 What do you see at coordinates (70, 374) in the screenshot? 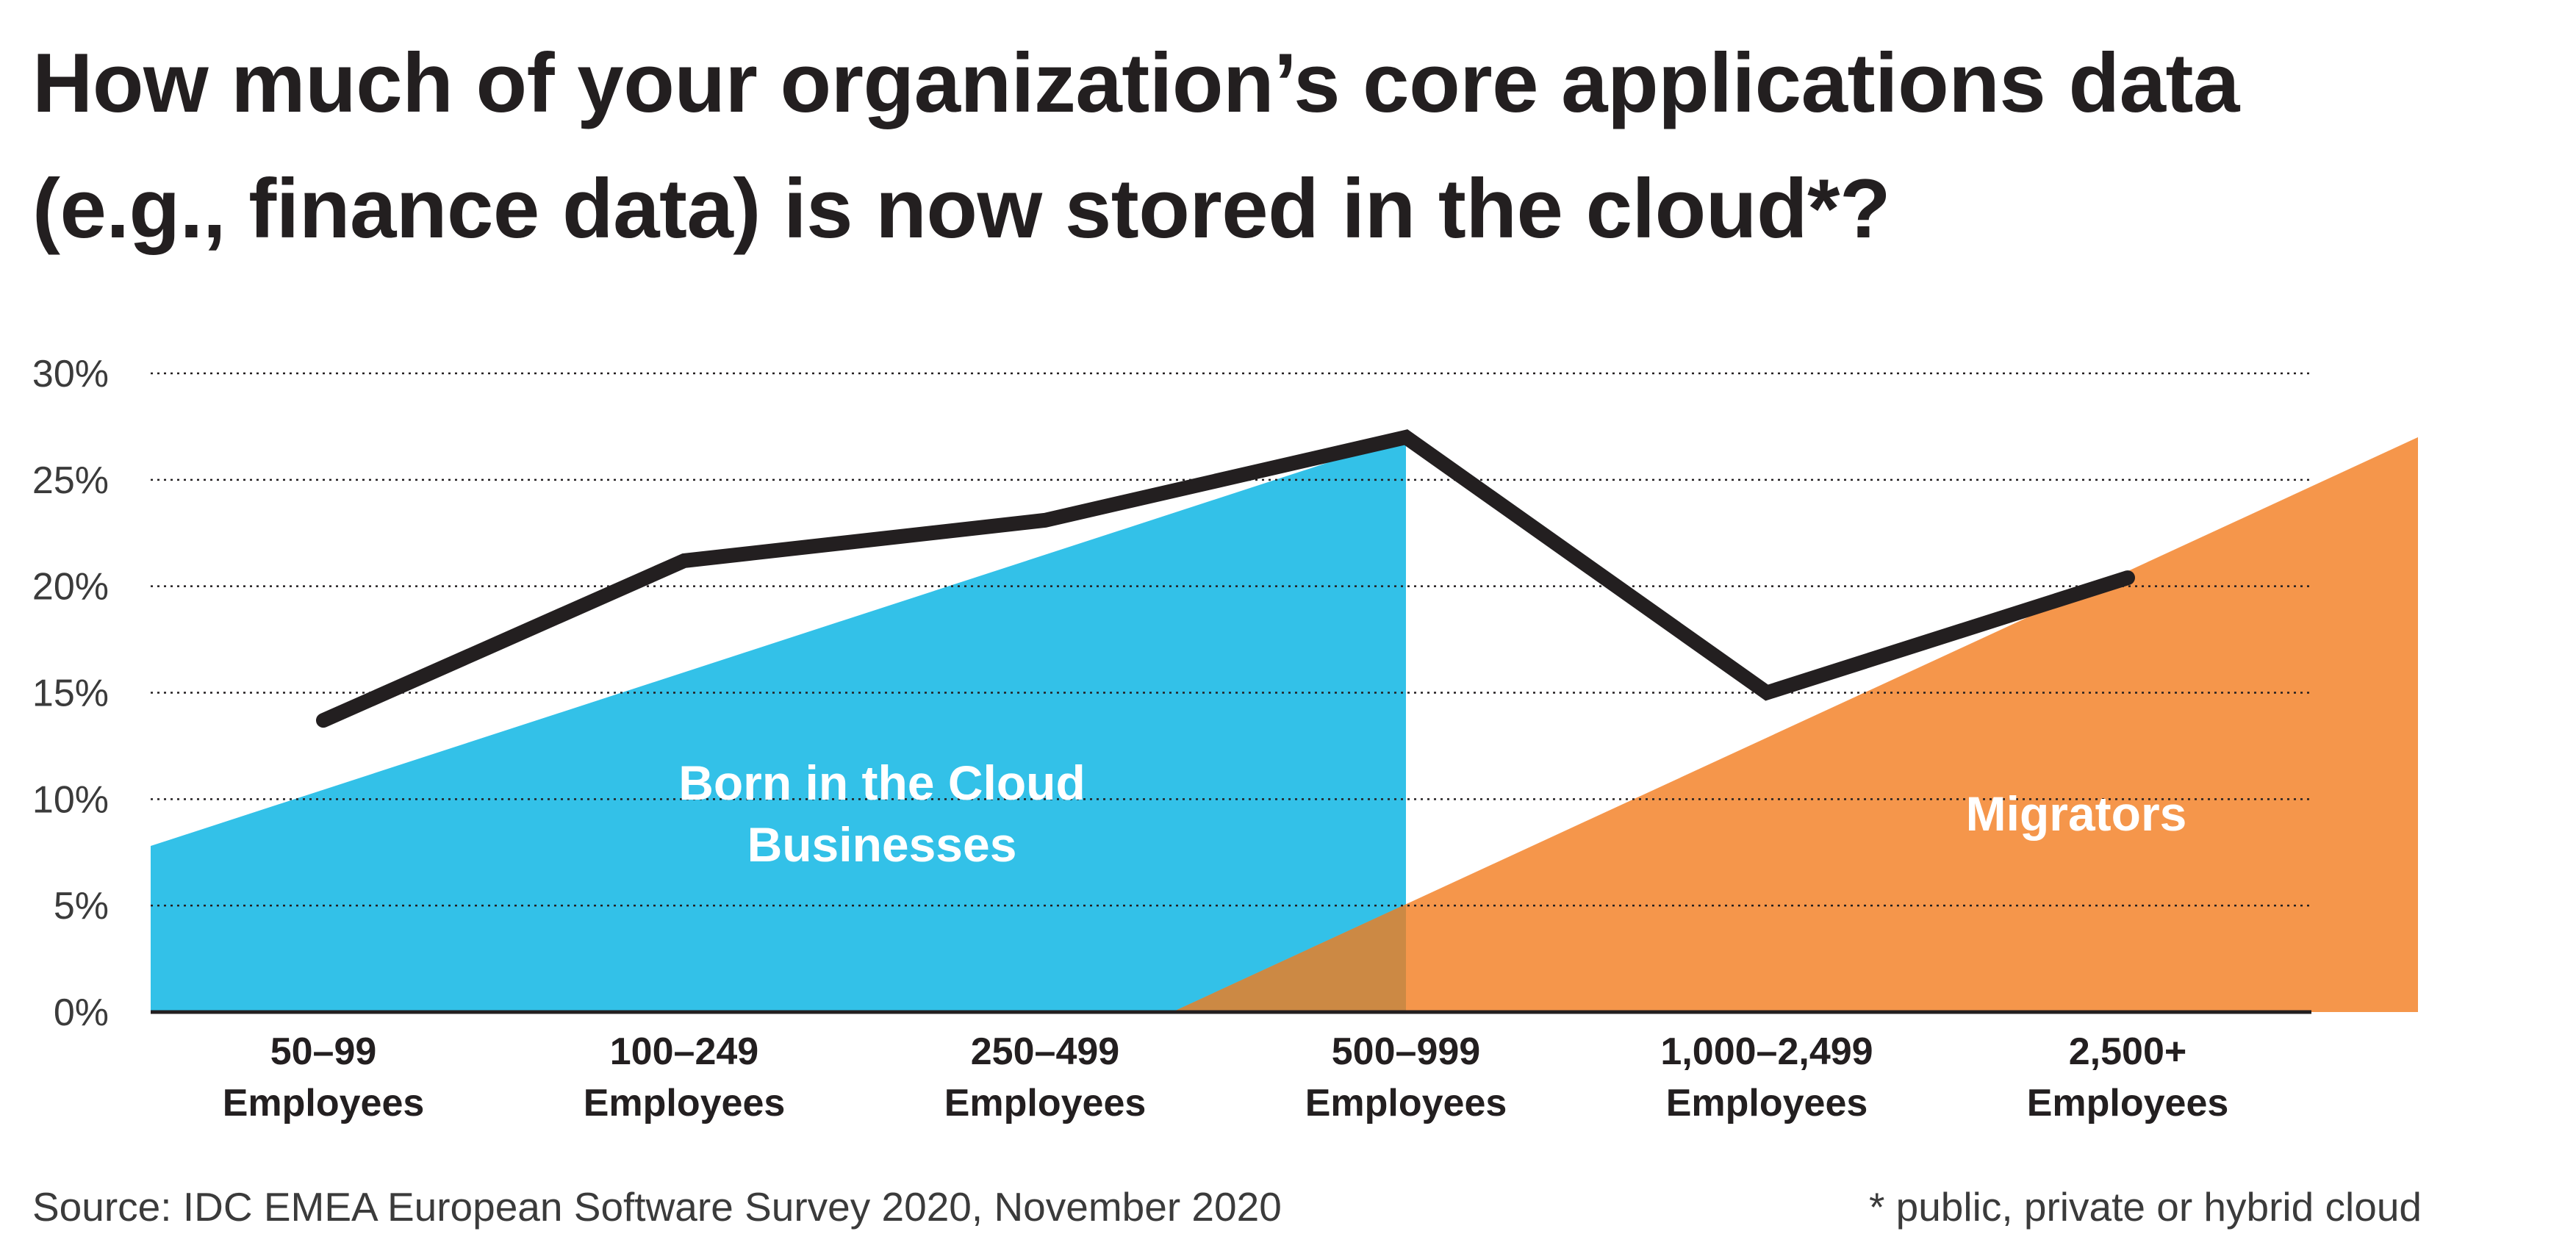
I see `y-tick-label: 30%` at bounding box center [70, 374].